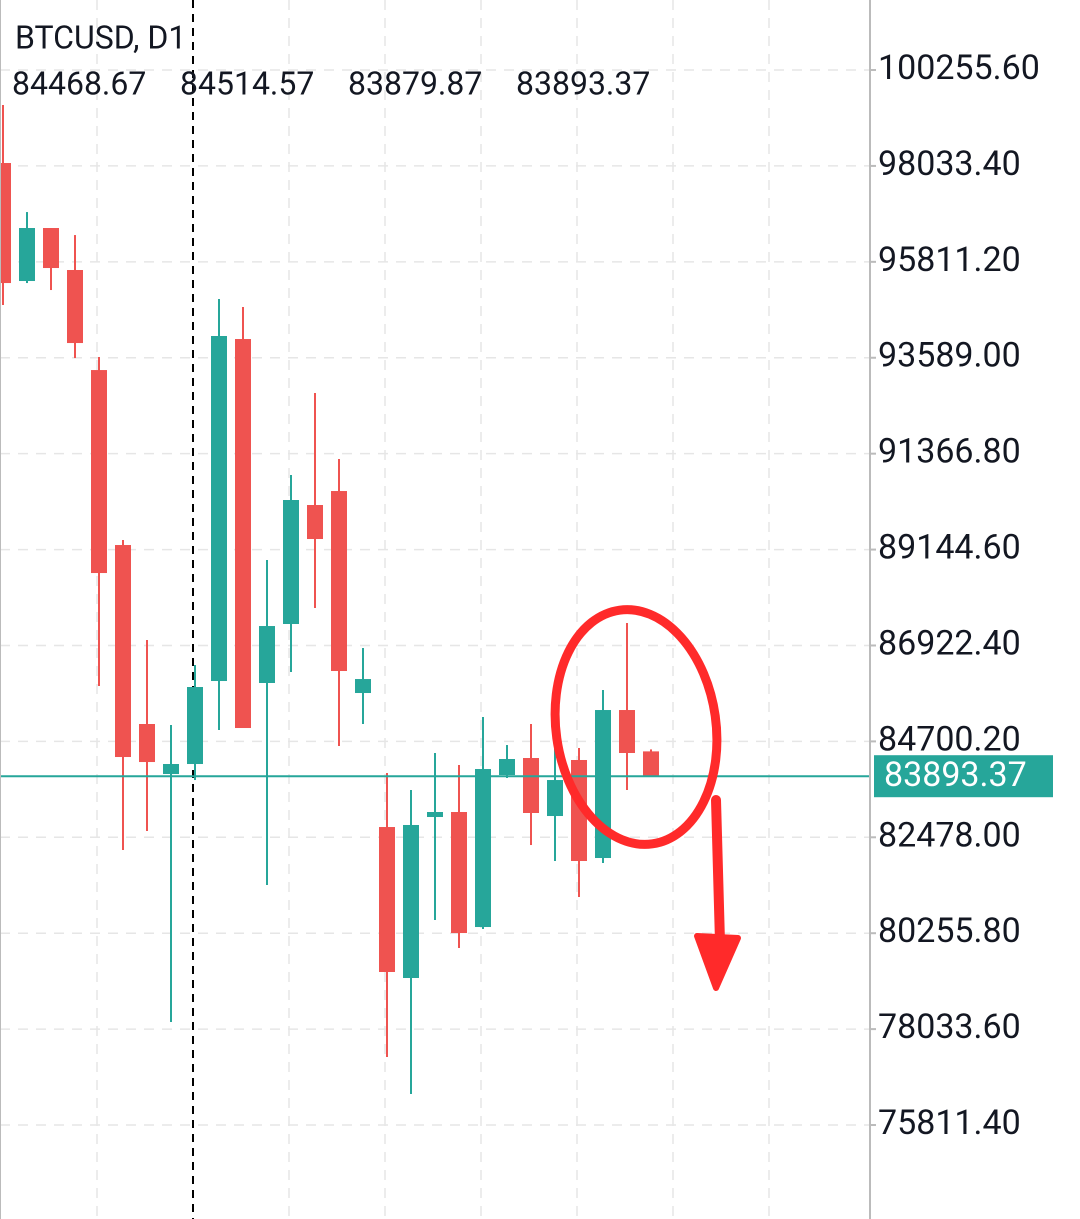 This screenshot has width=1080, height=1219. Describe the element at coordinates (415, 83) in the screenshot. I see `ohlc-low: 83879.87` at that location.